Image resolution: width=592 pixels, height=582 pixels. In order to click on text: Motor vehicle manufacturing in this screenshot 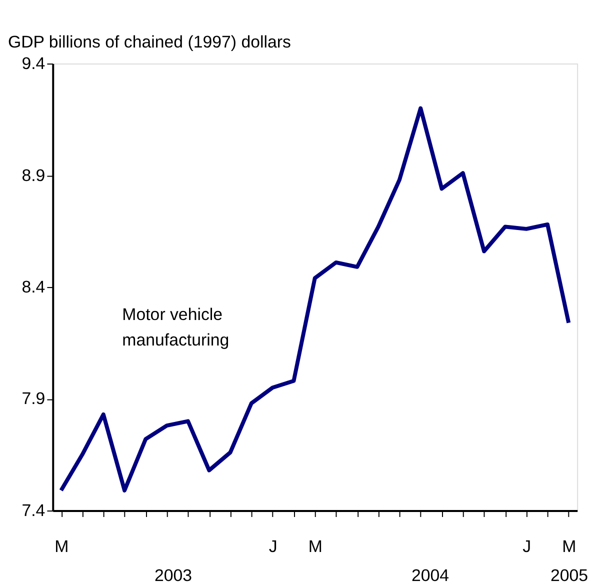, I will do `click(176, 327)`.